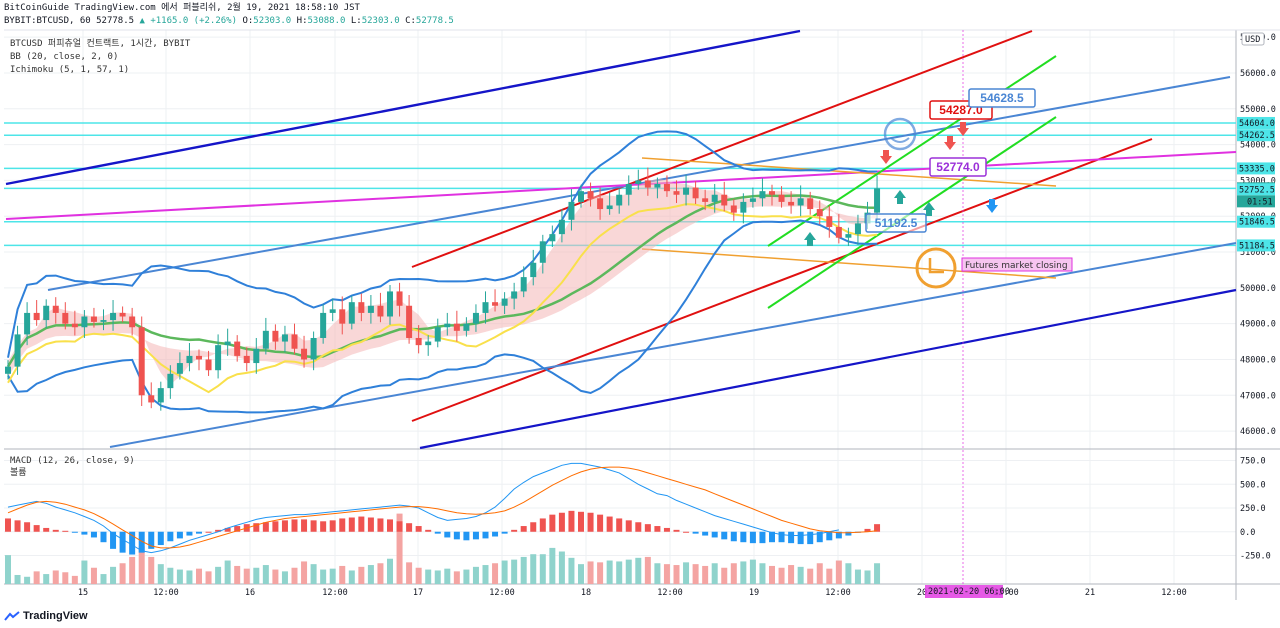  Describe the element at coordinates (1253, 39) in the screenshot. I see `currency-box` at that location.